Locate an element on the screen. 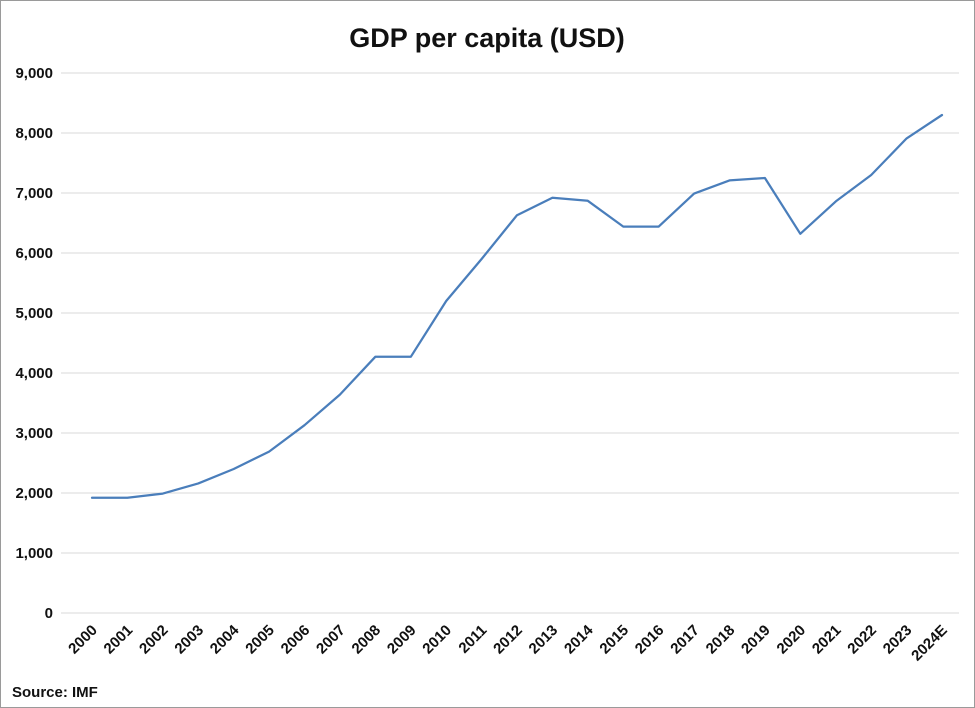 This screenshot has width=975, height=708. x-tick-label: 2017 is located at coordinates (685, 640).